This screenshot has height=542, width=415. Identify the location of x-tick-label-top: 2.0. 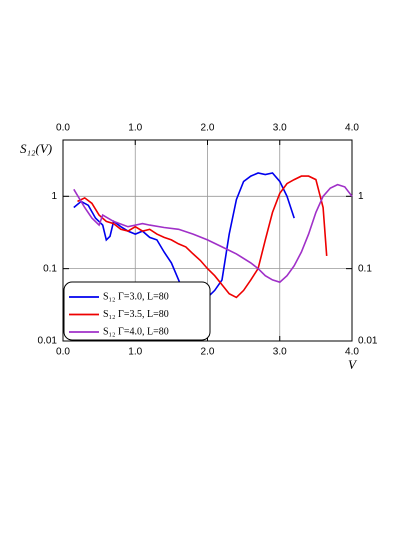
(208, 128).